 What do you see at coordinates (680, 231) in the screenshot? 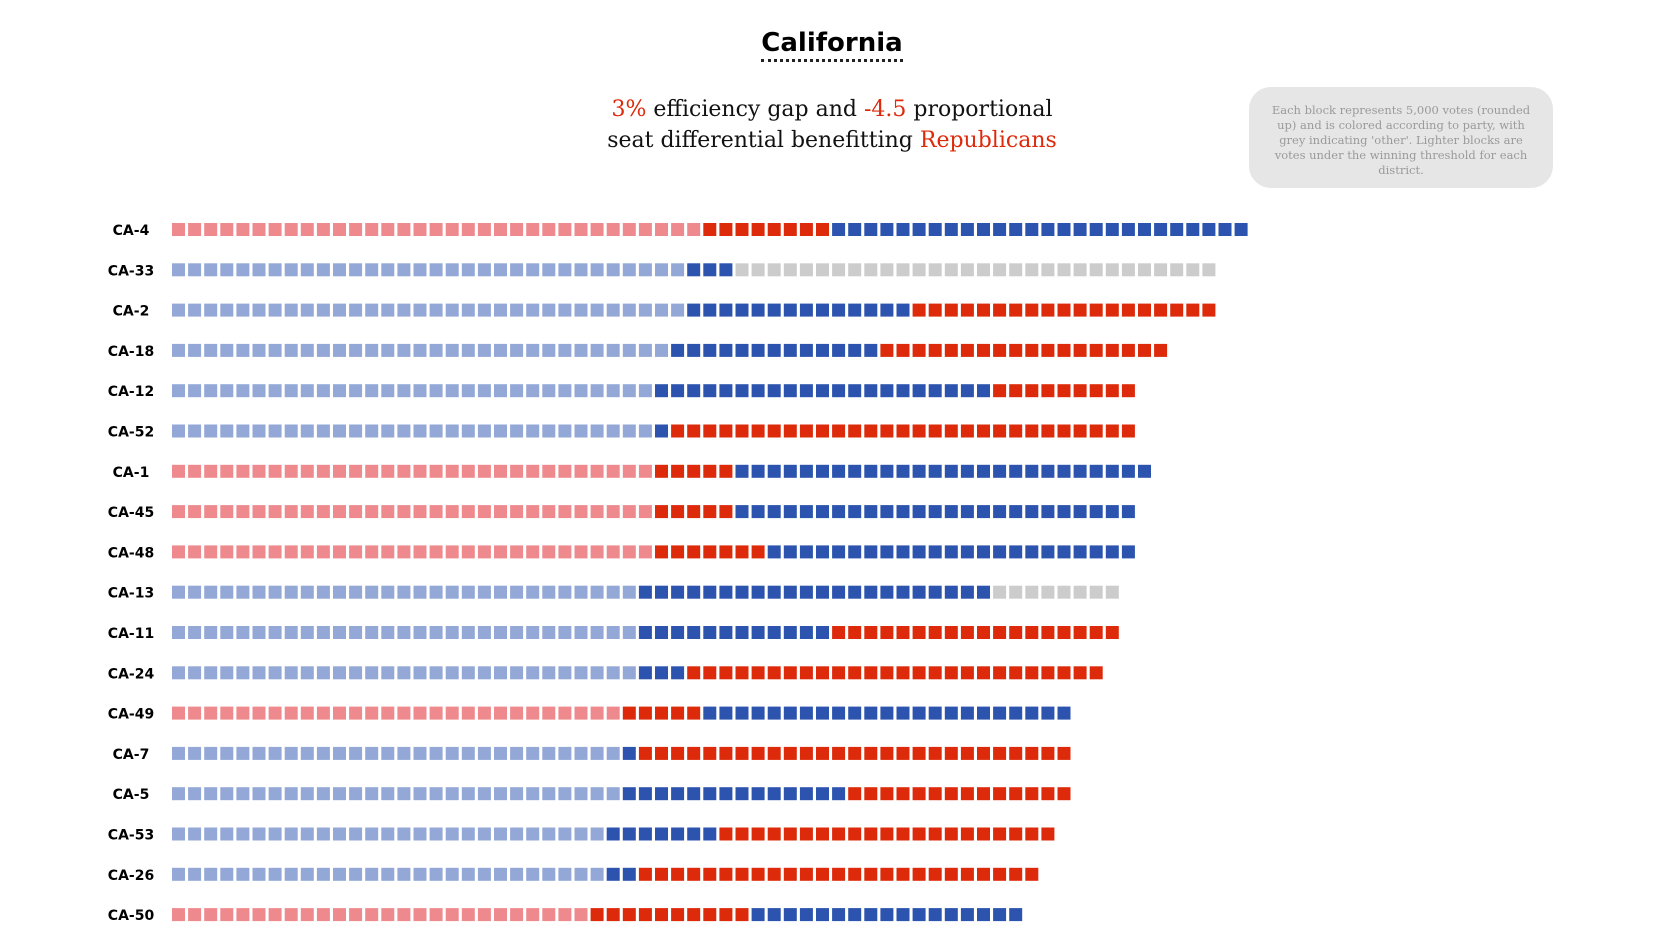
I see `district-row: CA-4` at bounding box center [680, 231].